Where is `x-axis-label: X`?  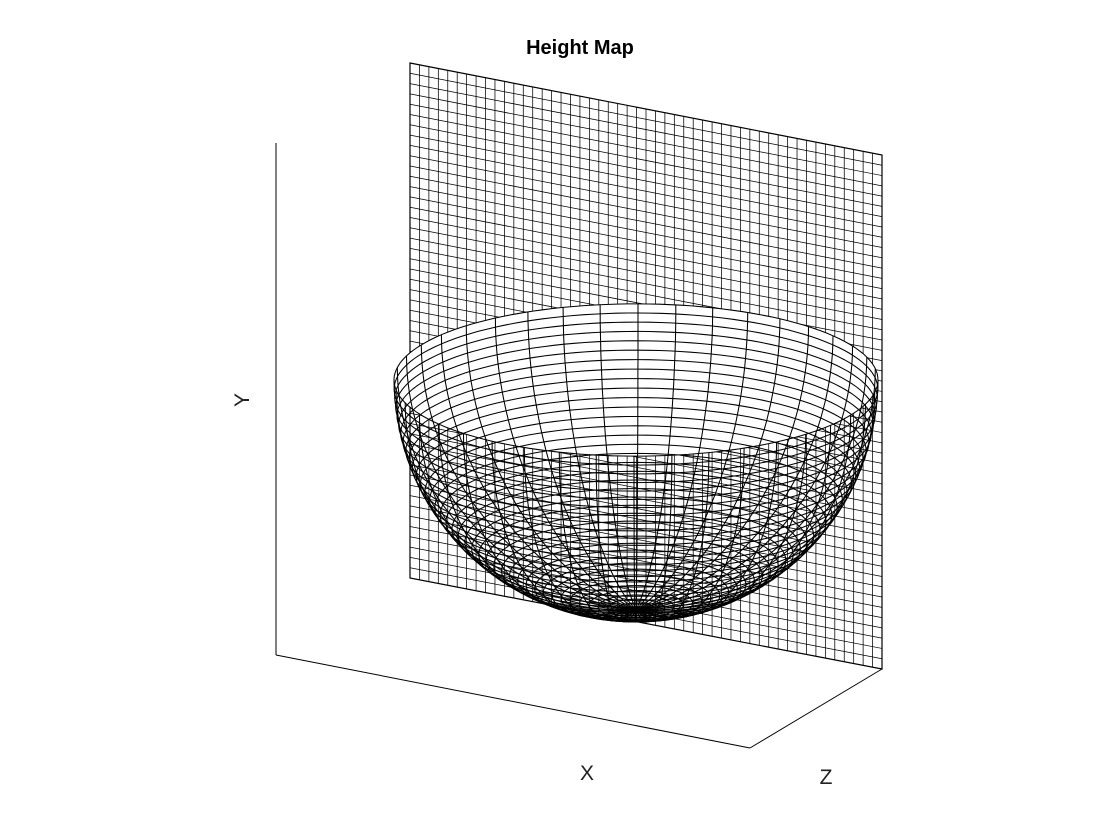
x-axis-label: X is located at coordinates (587, 773).